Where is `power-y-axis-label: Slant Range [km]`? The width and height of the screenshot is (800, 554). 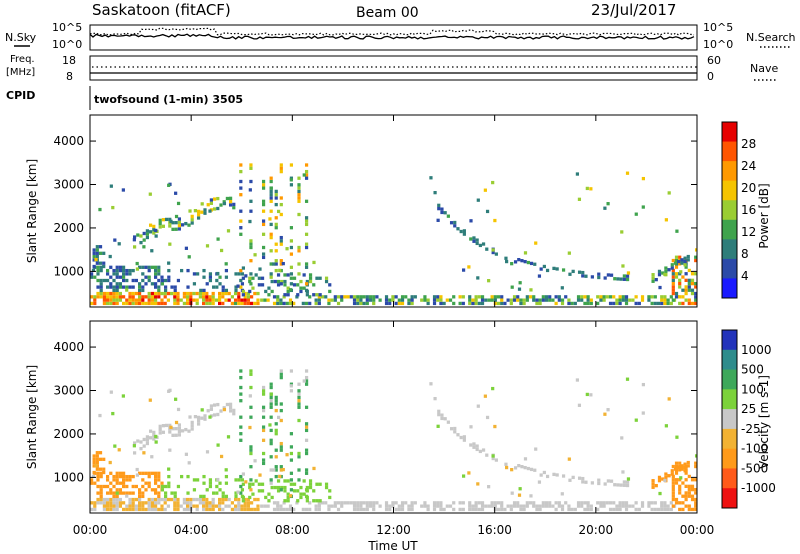
power-y-axis-label: Slant Range [km] is located at coordinates (32, 211).